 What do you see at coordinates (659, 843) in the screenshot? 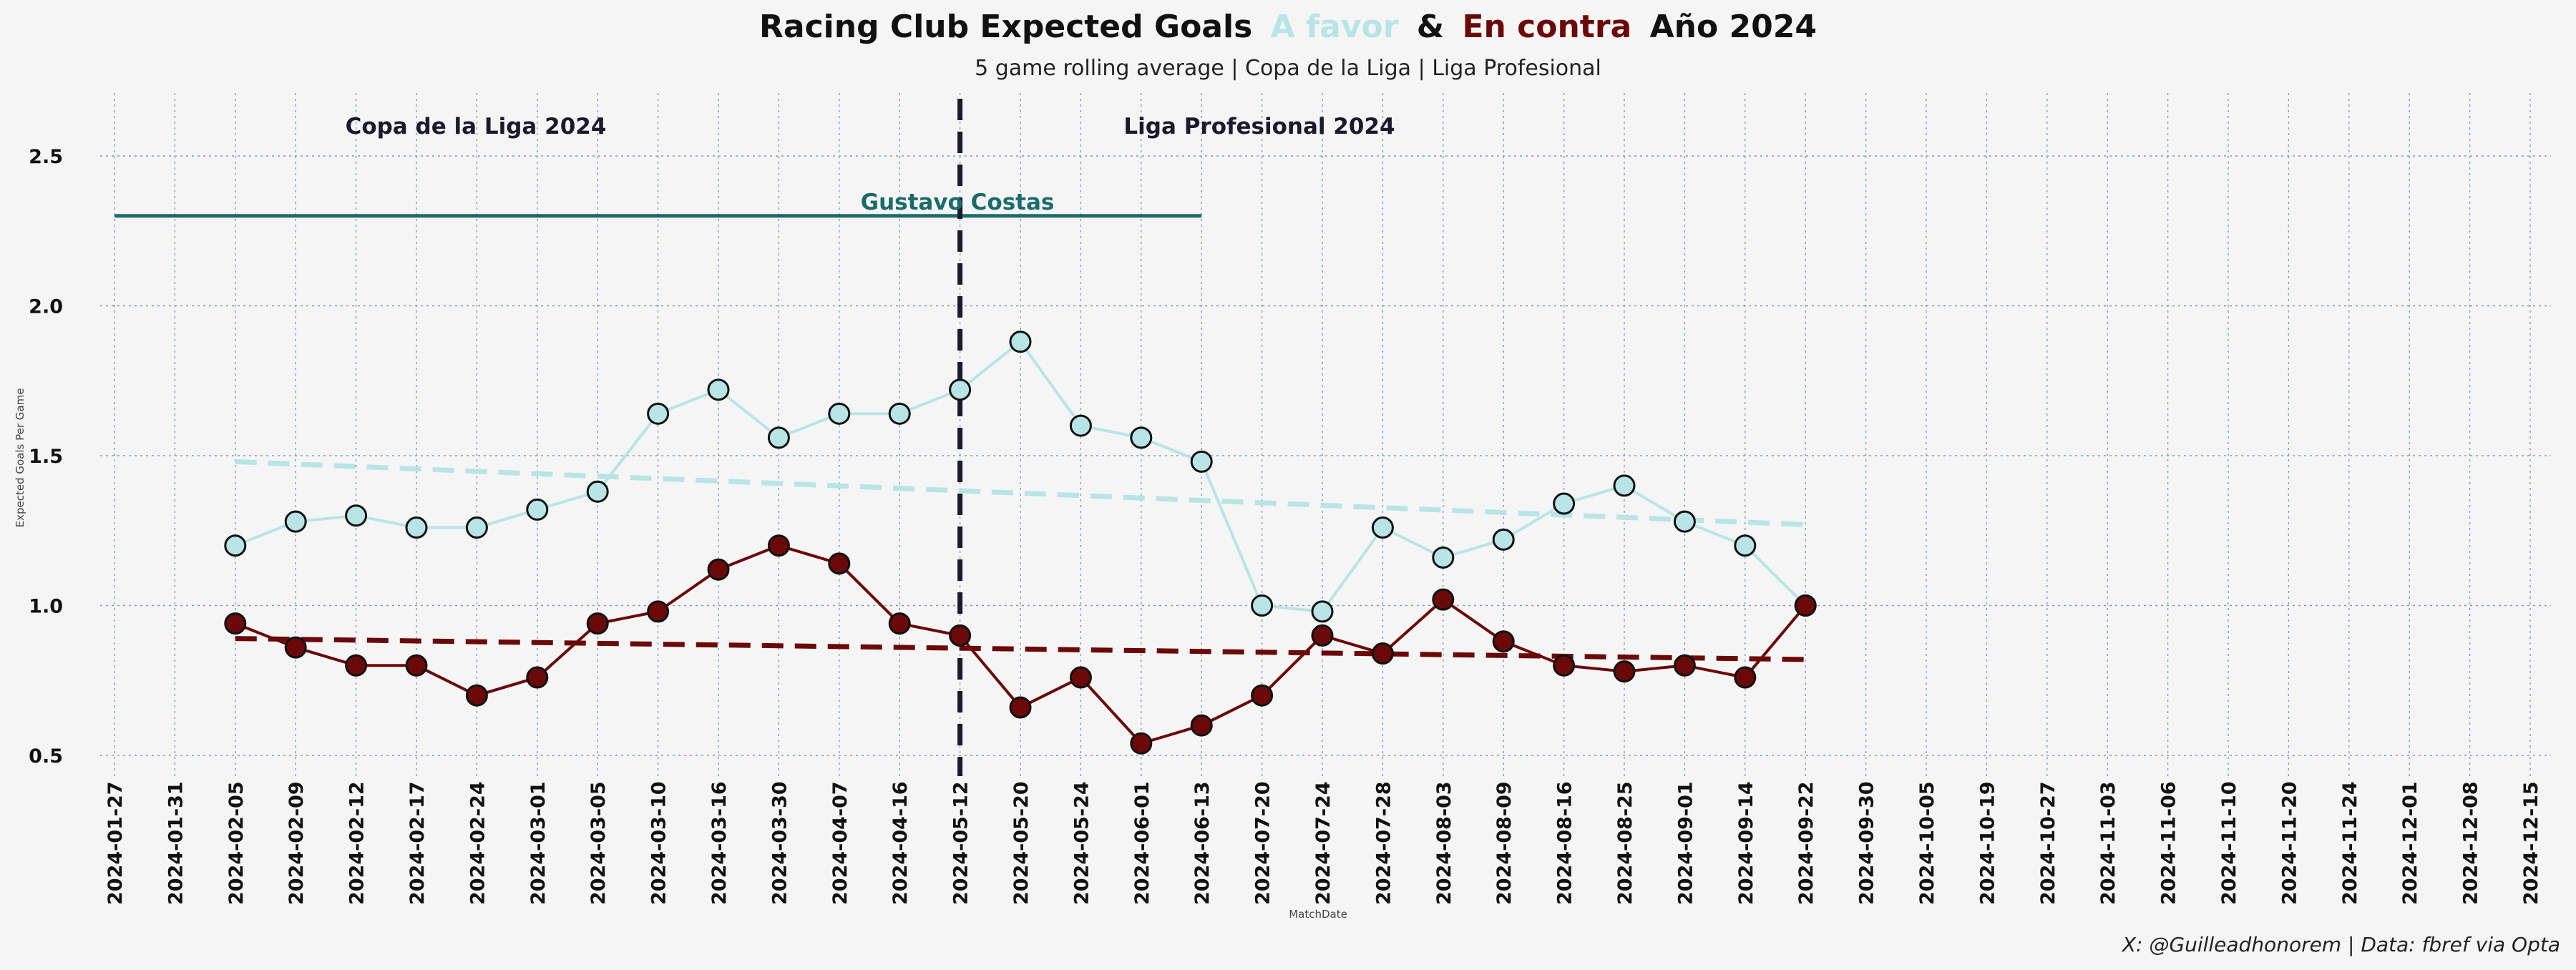
I see `x-tick-label: 2024-03-10` at bounding box center [659, 843].